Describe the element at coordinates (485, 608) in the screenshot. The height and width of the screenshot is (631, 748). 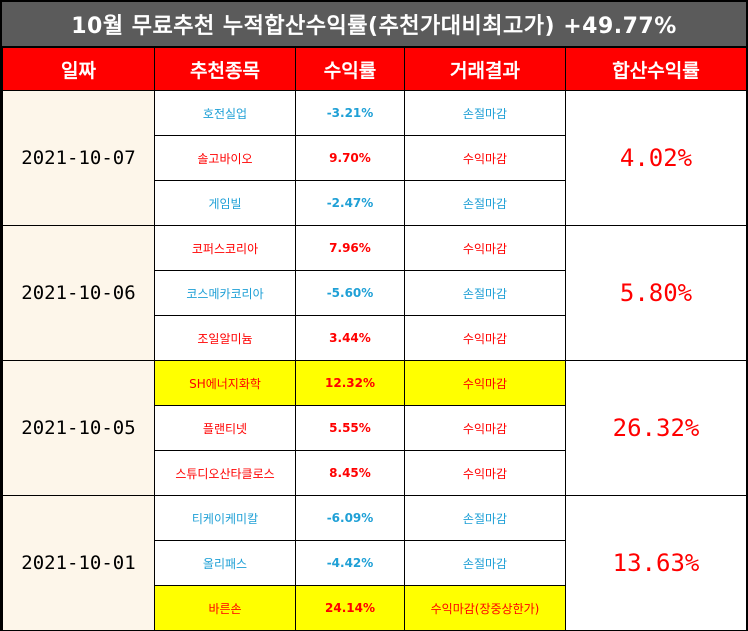
I see `trade-result-cell: 수익마감(장중상한가)` at that location.